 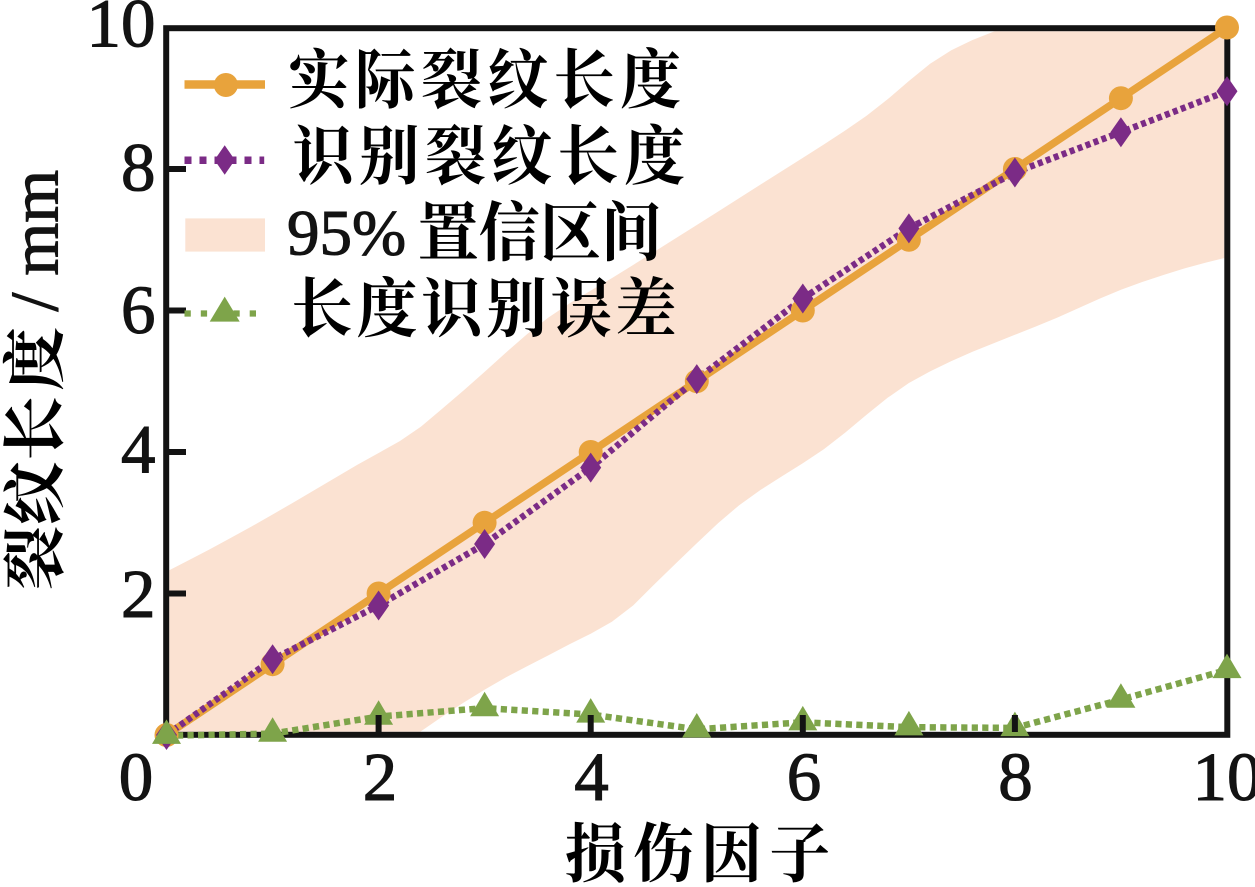 I want to click on svg-text: 0, so click(x=136, y=777).